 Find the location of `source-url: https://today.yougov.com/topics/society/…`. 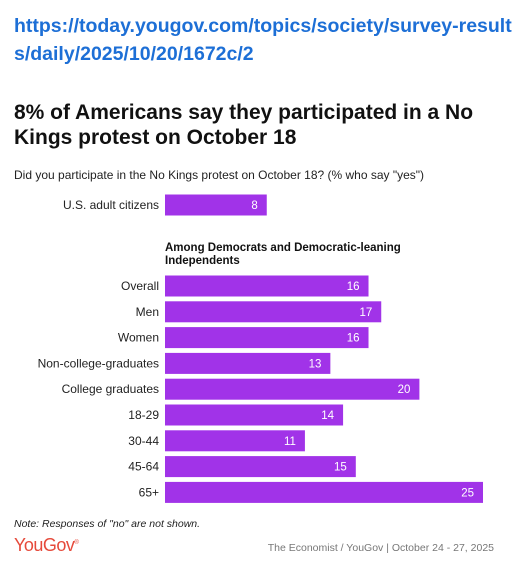

source-url: https://today.yougov.com/topics/society/… is located at coordinates (263, 40).